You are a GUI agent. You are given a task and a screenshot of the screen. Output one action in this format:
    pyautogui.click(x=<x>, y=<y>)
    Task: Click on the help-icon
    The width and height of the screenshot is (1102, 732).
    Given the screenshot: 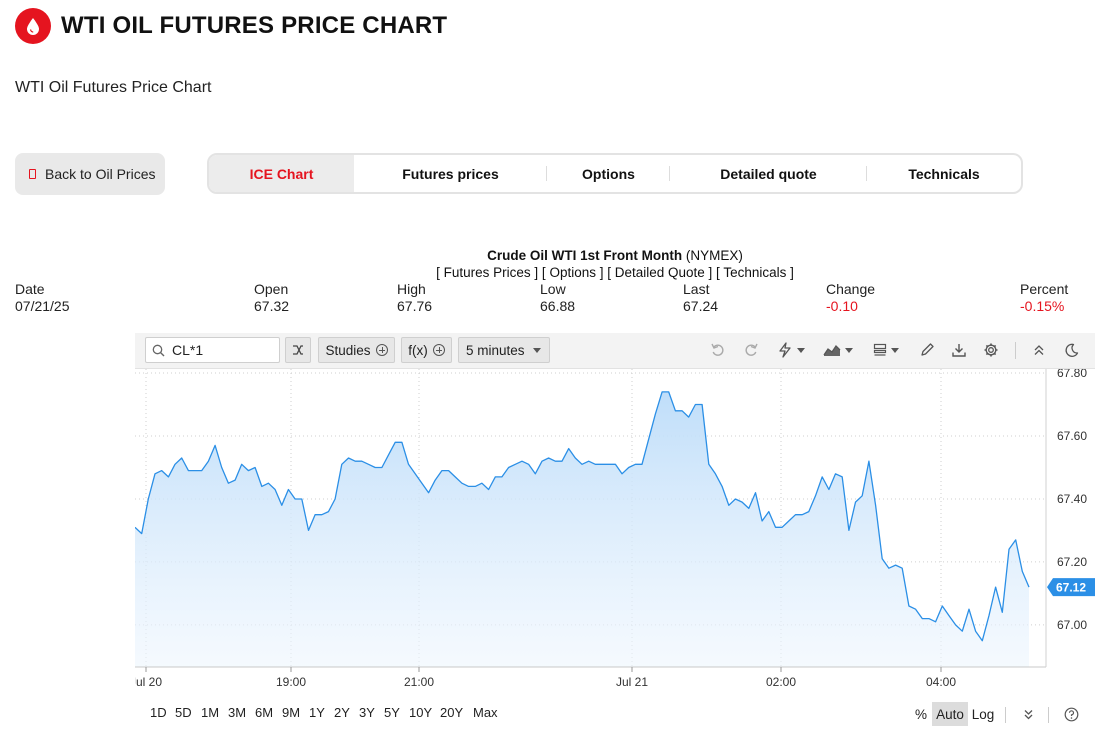 What is the action you would take?
    pyautogui.click(x=1071, y=714)
    